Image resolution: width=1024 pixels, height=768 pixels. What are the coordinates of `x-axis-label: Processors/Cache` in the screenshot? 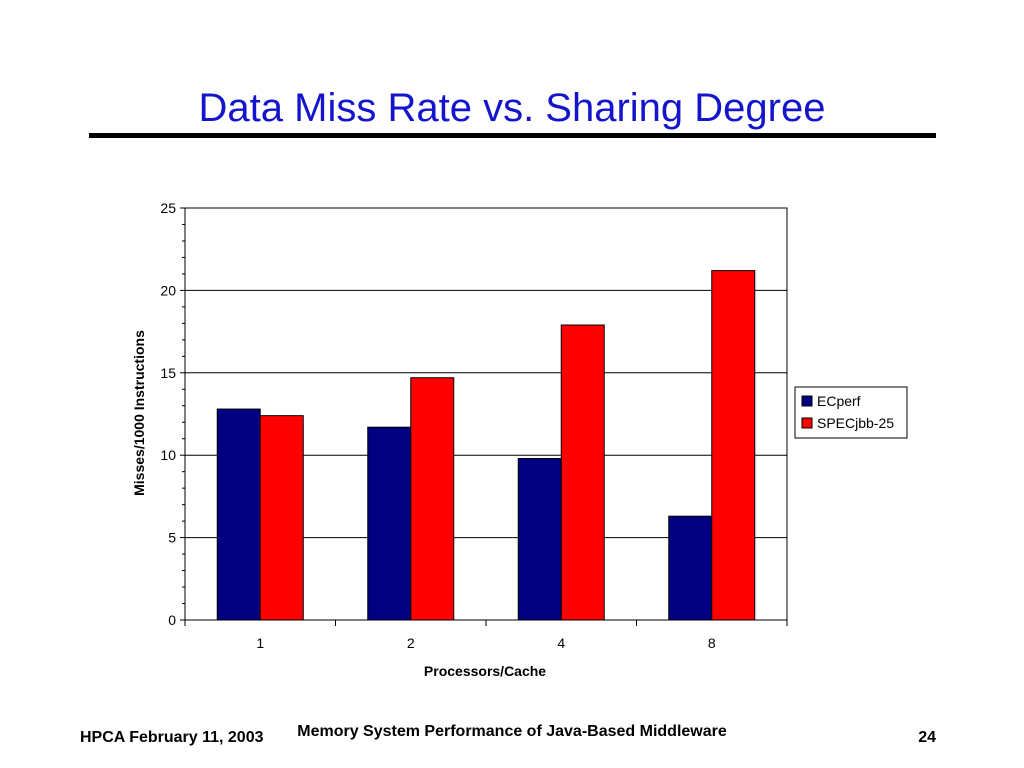 It's located at (485, 671).